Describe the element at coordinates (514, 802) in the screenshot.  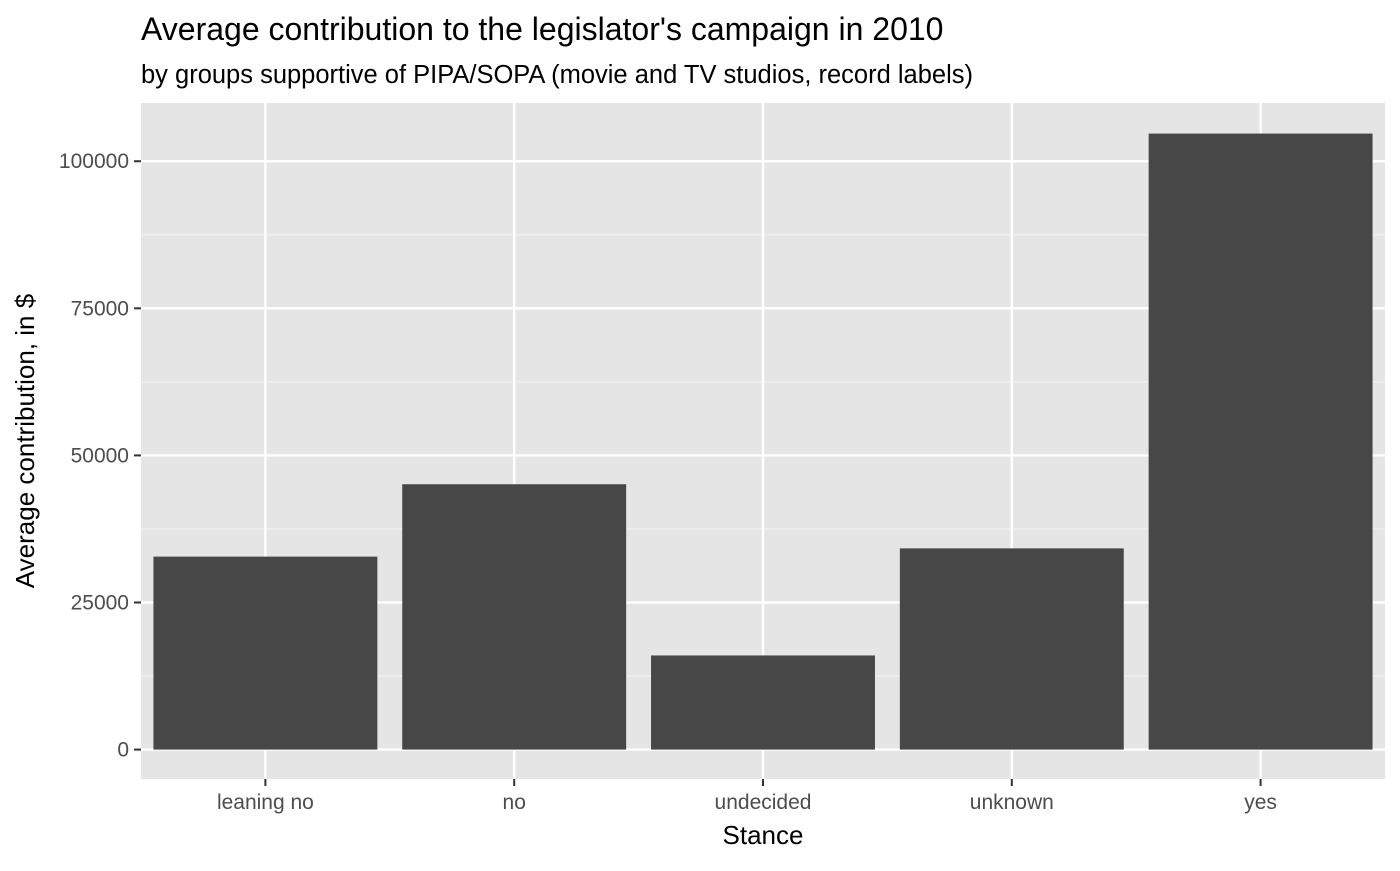
I see `x-tick-label: no` at that location.